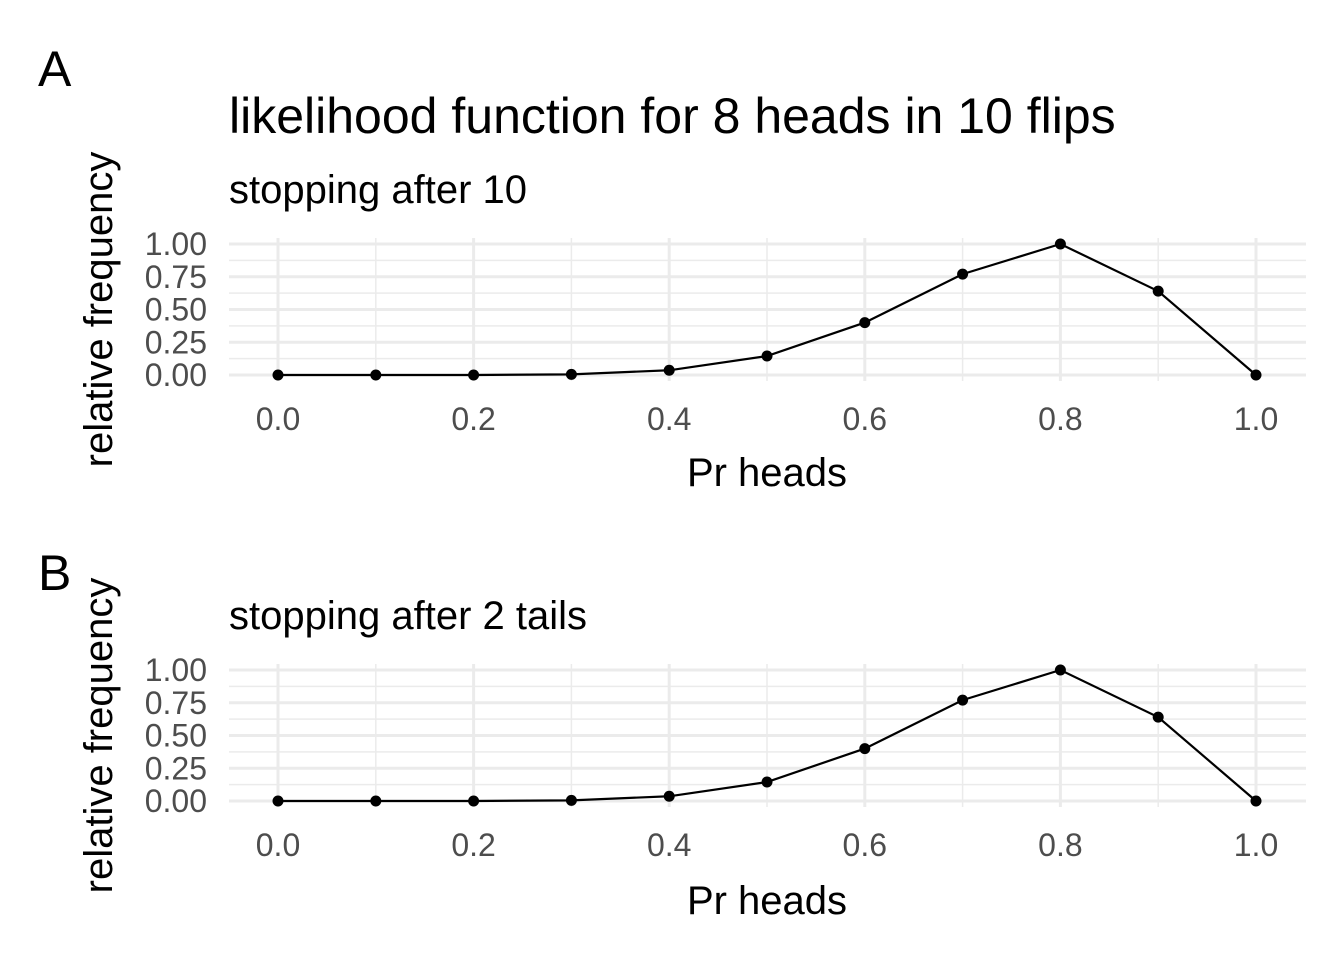 The width and height of the screenshot is (1344, 960). What do you see at coordinates (55, 69) in the screenshot?
I see `panel-a-tag: A` at bounding box center [55, 69].